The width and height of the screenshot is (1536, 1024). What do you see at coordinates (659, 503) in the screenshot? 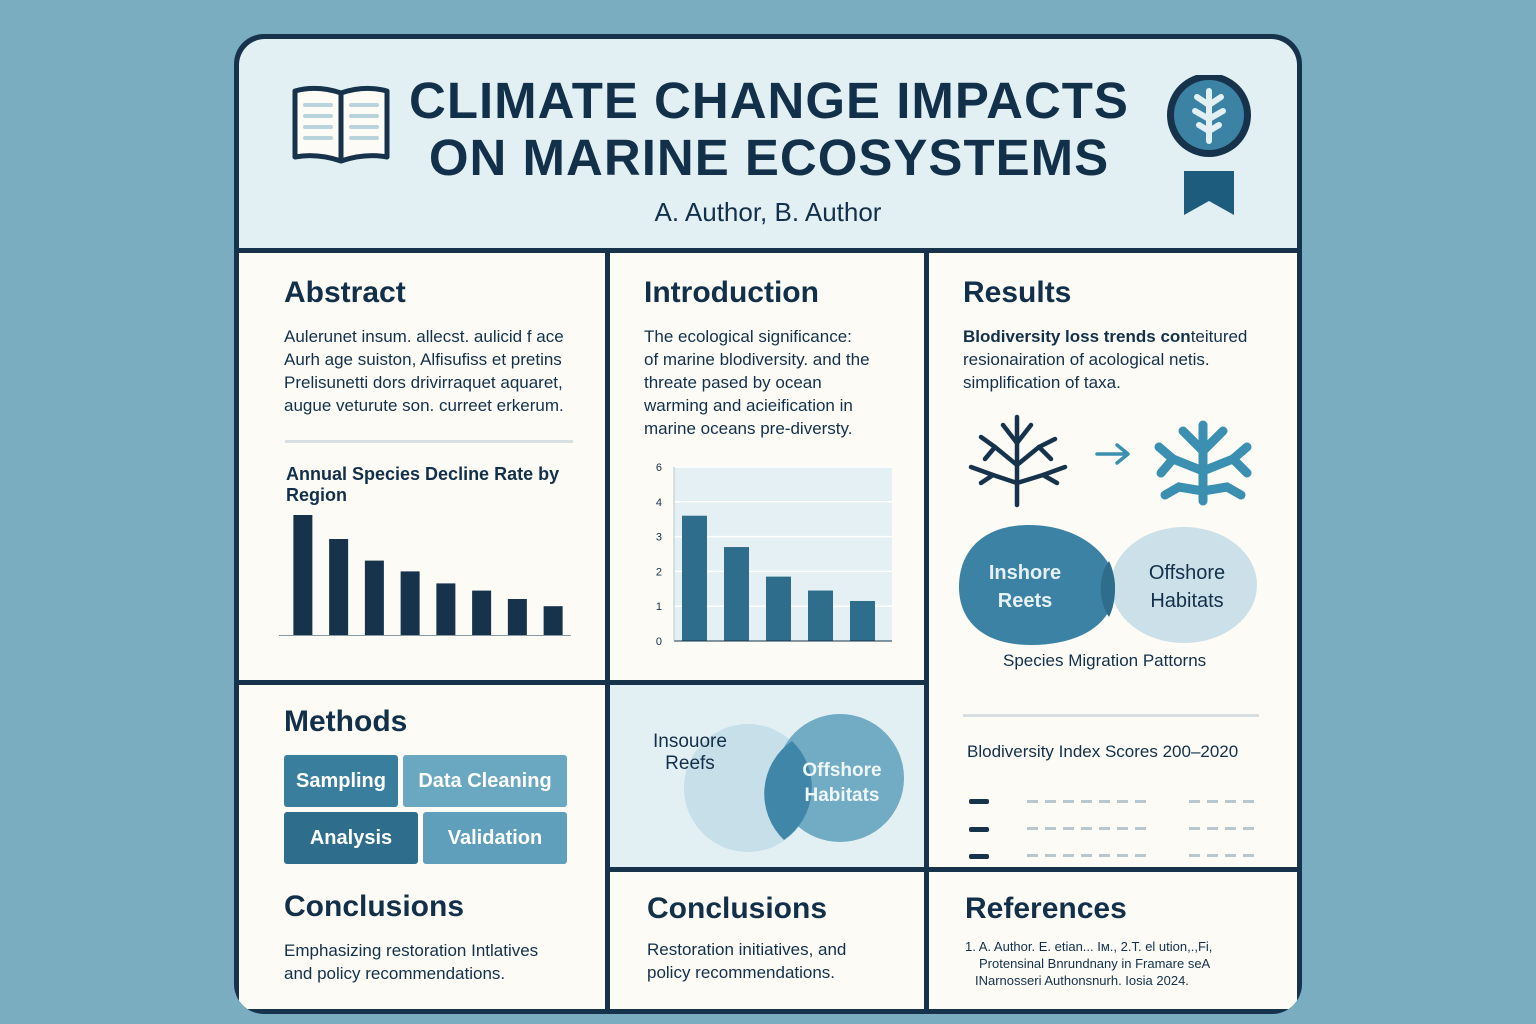
I see `y-tick-label: 4` at bounding box center [659, 503].